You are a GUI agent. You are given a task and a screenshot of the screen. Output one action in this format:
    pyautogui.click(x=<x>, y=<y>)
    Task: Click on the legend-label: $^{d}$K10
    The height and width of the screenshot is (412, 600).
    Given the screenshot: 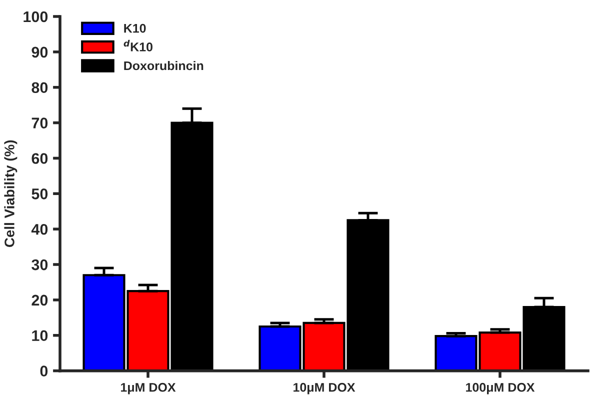 What is the action you would take?
    pyautogui.click(x=138, y=46)
    